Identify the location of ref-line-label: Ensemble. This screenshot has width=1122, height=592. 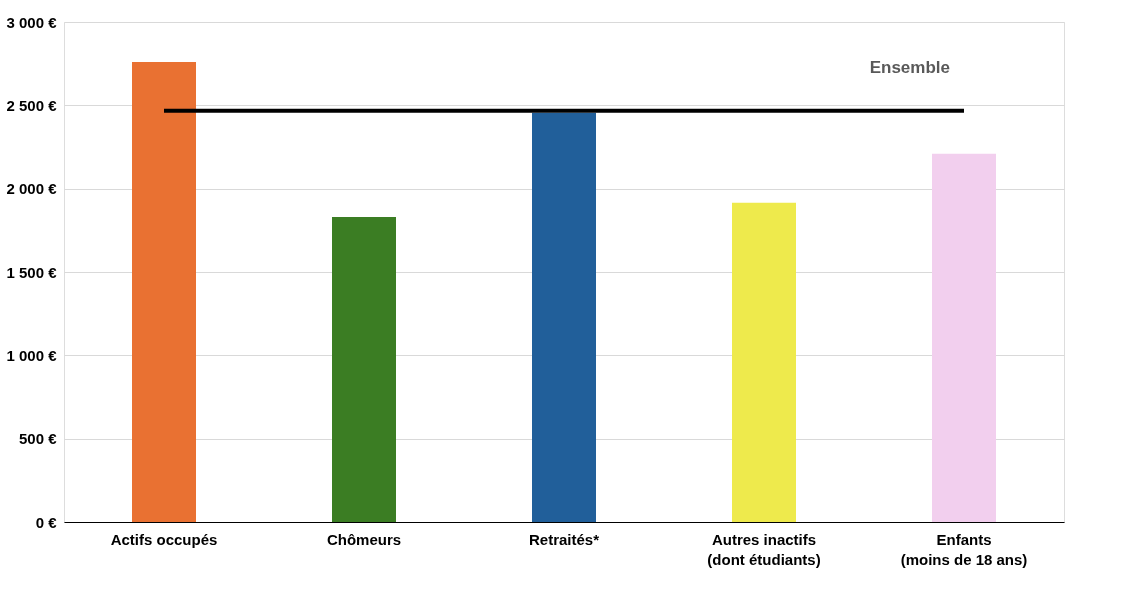
(909, 67).